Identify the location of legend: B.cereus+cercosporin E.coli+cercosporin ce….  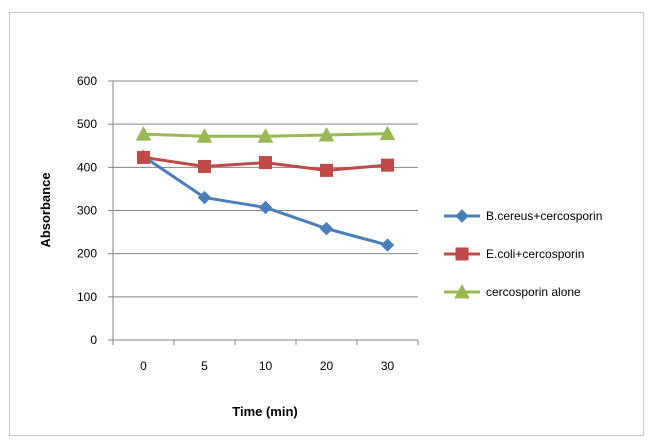
(523, 254).